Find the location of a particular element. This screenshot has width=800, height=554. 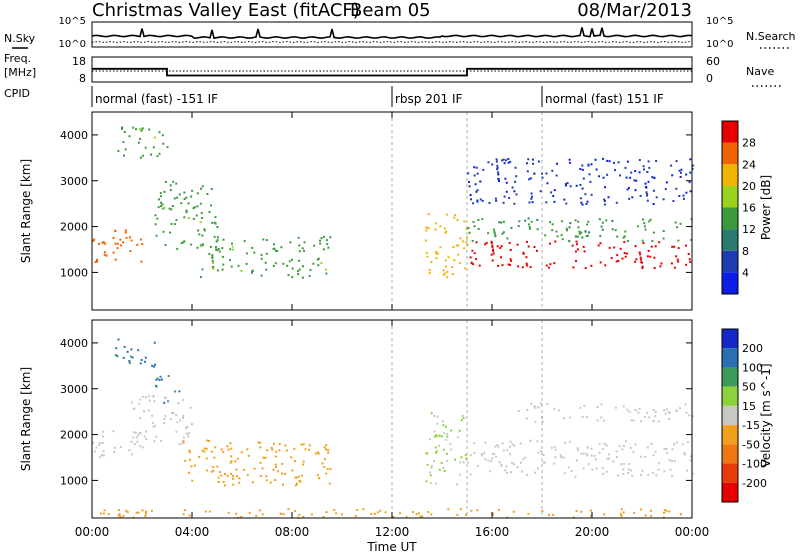

colorbar-frame is located at coordinates (730, 415).